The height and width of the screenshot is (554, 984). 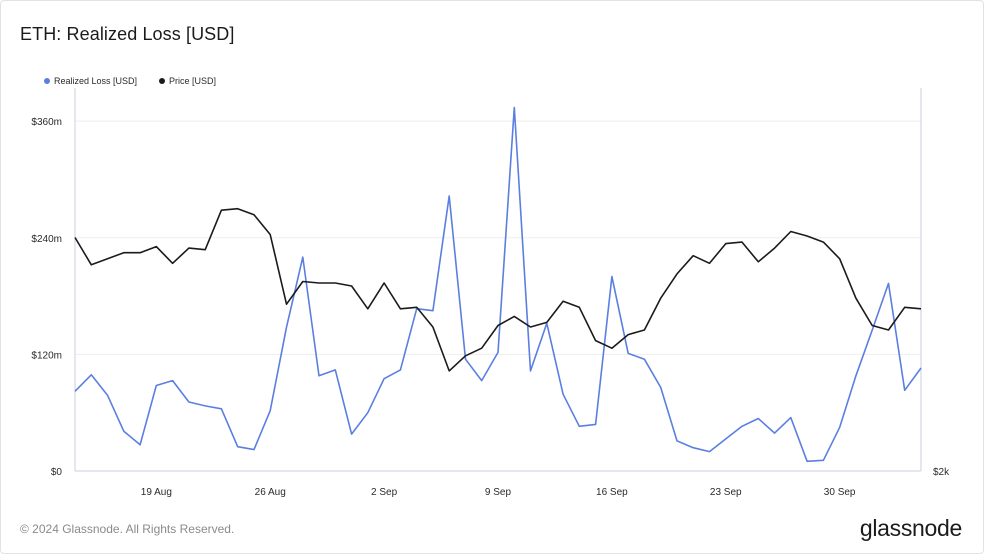 I want to click on x-tick-label: 26 Aug, so click(x=270, y=492).